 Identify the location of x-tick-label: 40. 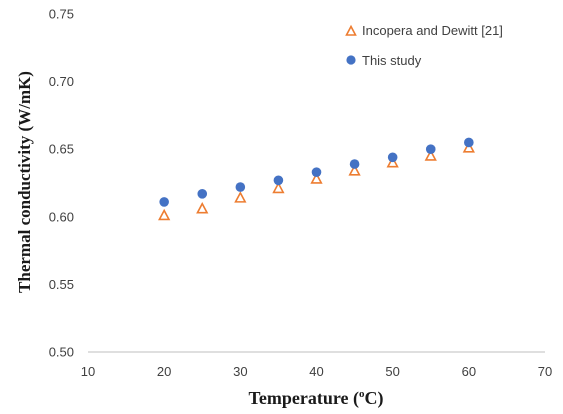
(316, 371).